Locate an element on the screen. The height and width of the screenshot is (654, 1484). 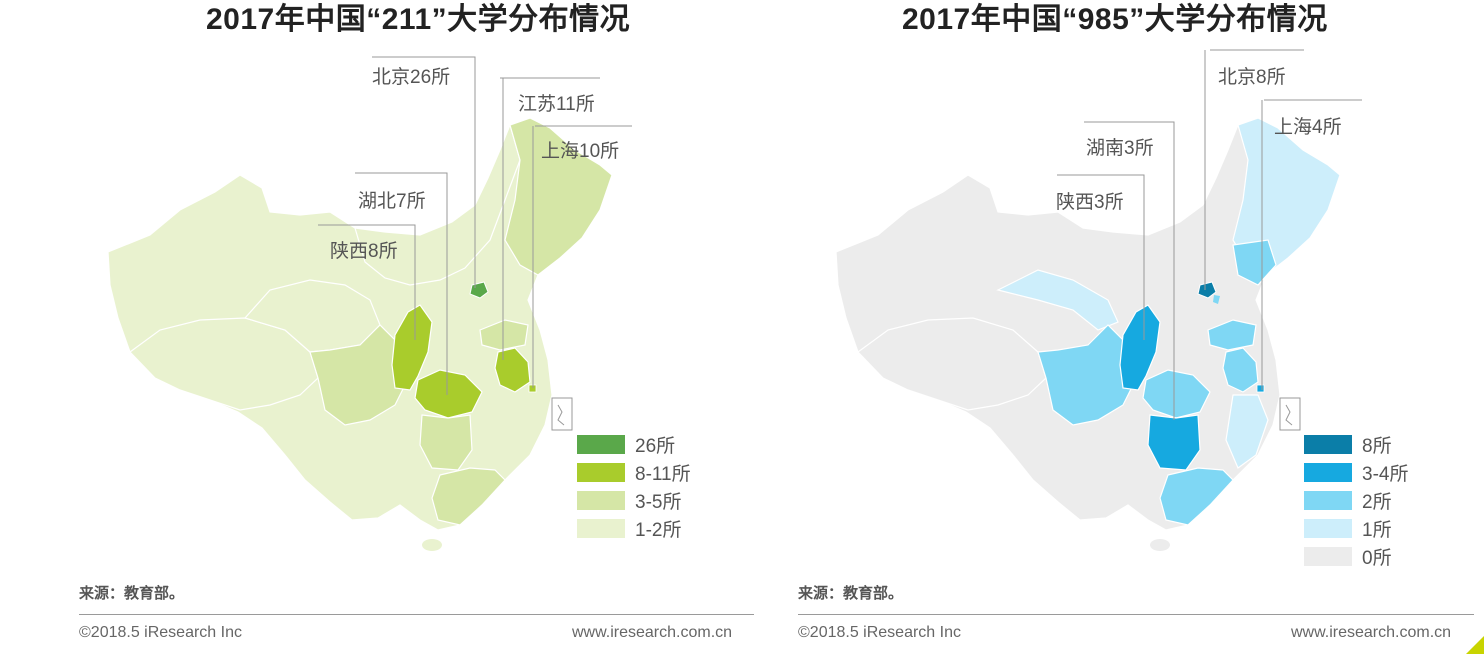
legend-label: 3-5所 is located at coordinates (658, 502).